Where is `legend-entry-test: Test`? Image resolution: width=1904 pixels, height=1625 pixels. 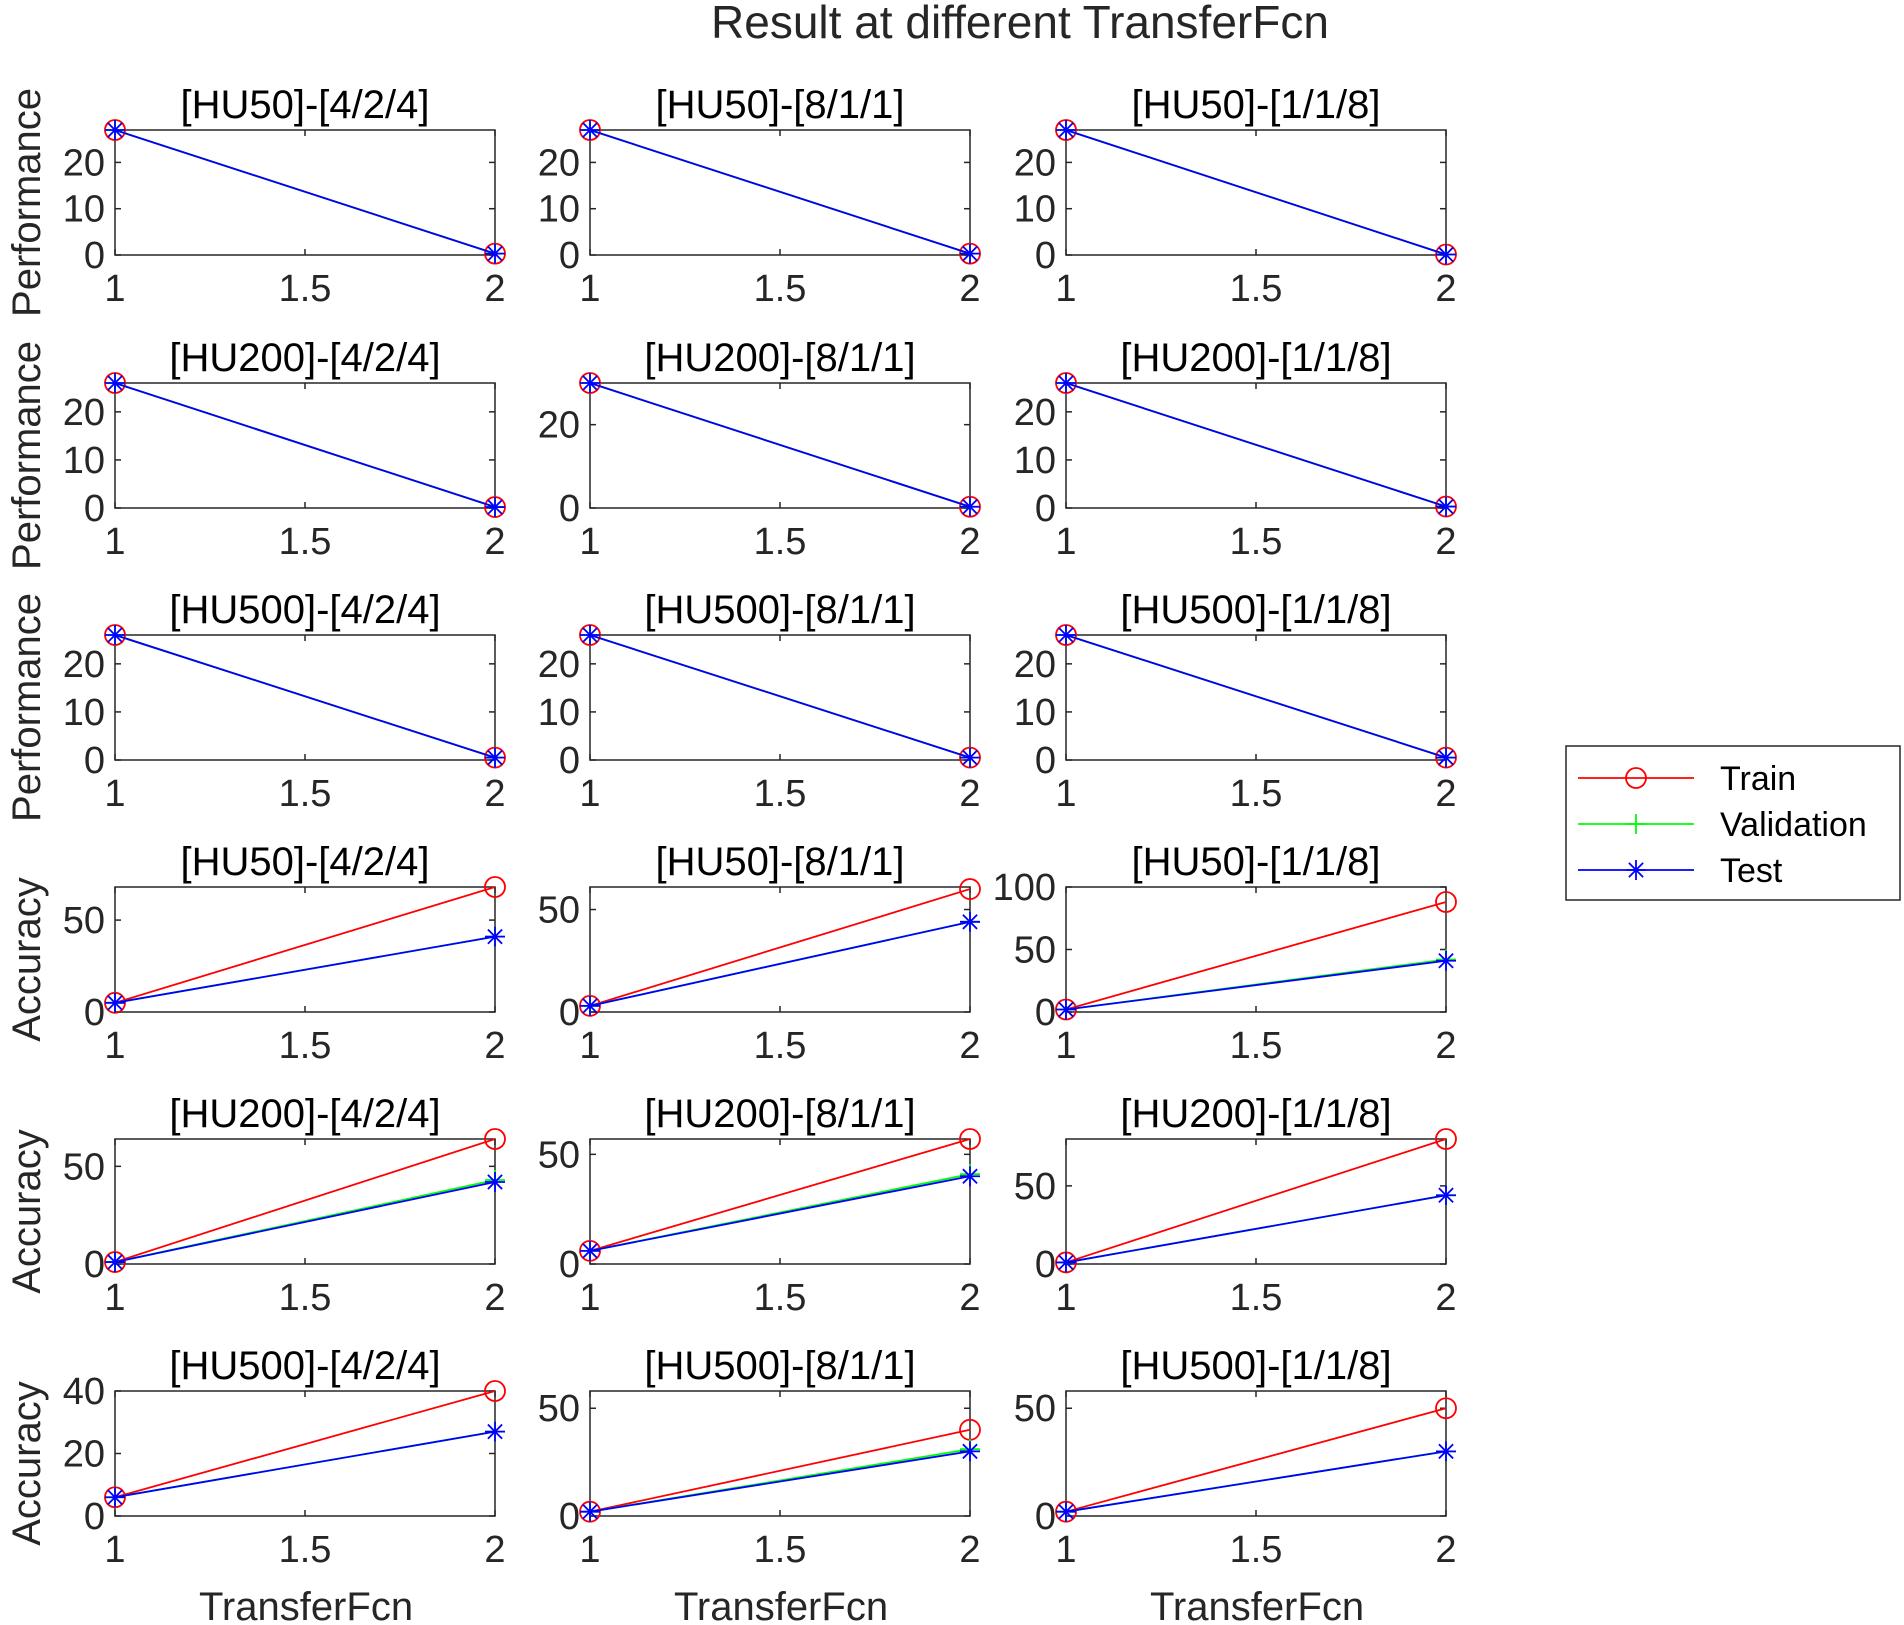 legend-entry-test: Test is located at coordinates (1680, 871).